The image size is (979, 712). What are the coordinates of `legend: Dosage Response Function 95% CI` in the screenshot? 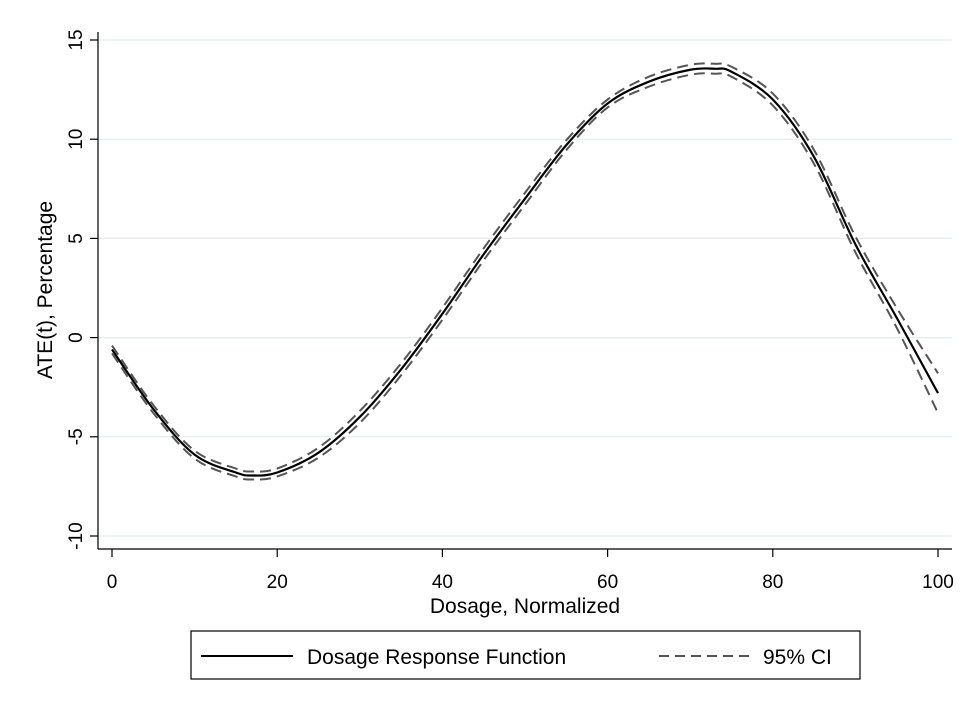 It's located at (525, 655).